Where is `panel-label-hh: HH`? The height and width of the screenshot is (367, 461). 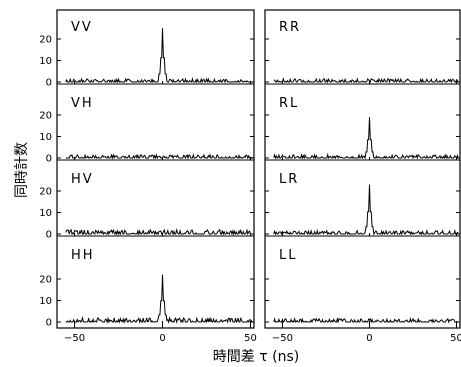 panel-label-hh: HH is located at coordinates (83, 255).